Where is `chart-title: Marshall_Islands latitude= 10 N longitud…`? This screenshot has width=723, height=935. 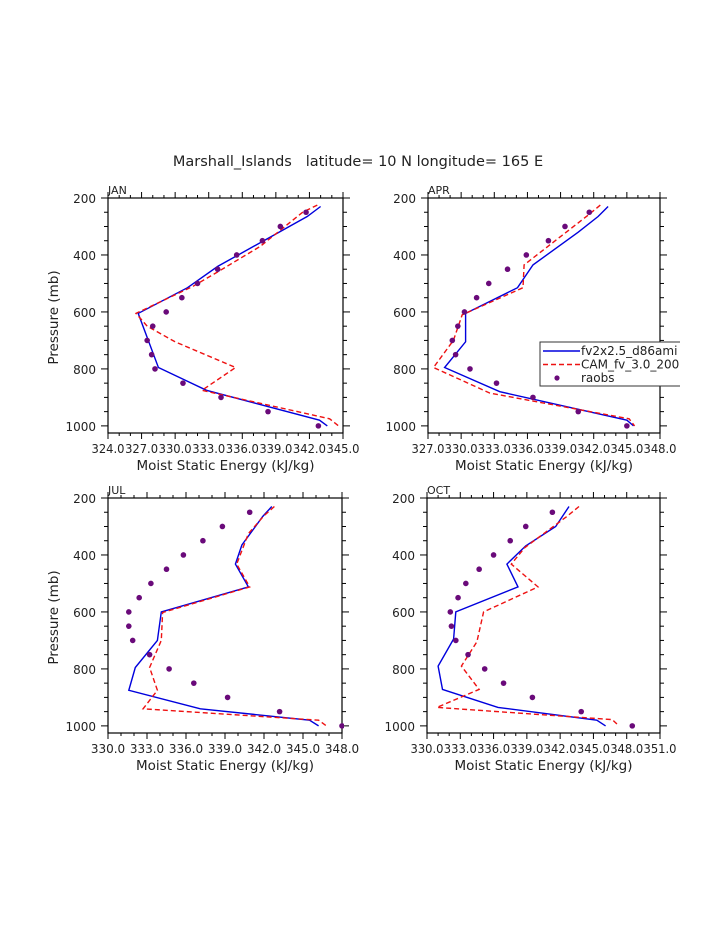
chart-title: Marshall_Islands latitude= 10 N longitud… is located at coordinates (358, 162).